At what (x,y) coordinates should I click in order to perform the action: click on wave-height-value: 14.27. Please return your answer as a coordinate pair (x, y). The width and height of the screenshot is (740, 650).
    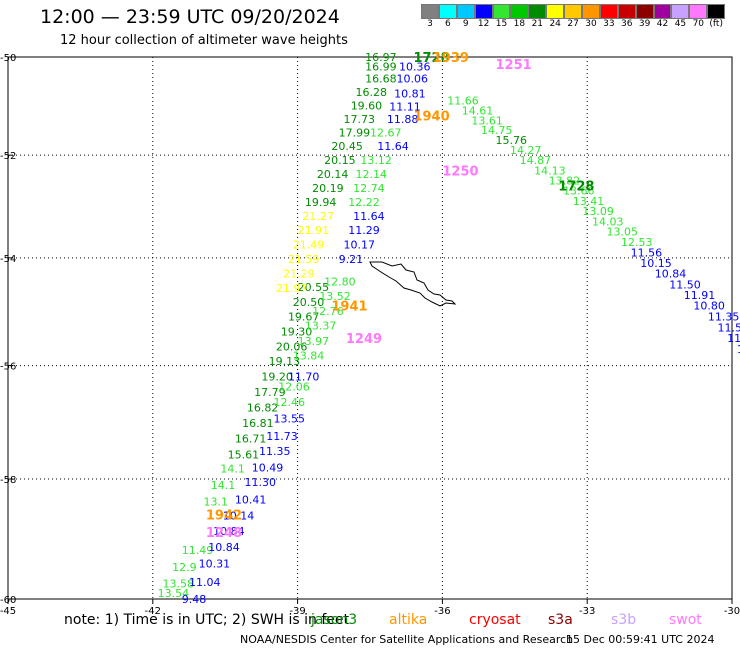
    Looking at the image, I should click on (526, 150).